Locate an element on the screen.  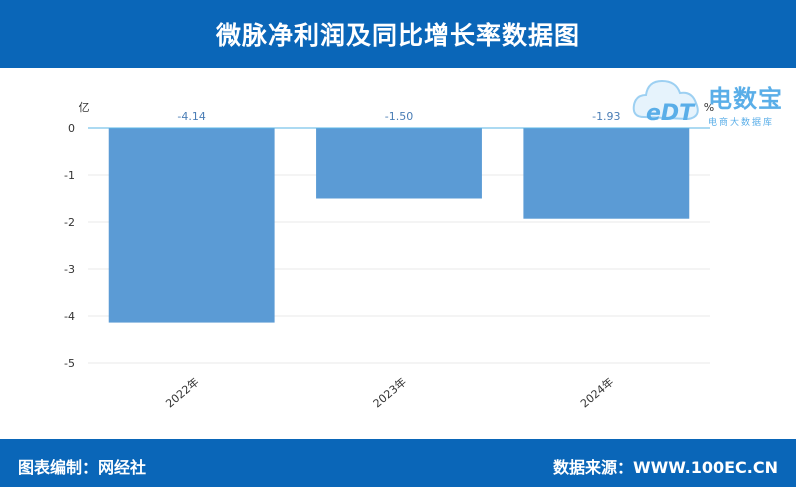
y-tick-label: -1 is located at coordinates (69, 175).